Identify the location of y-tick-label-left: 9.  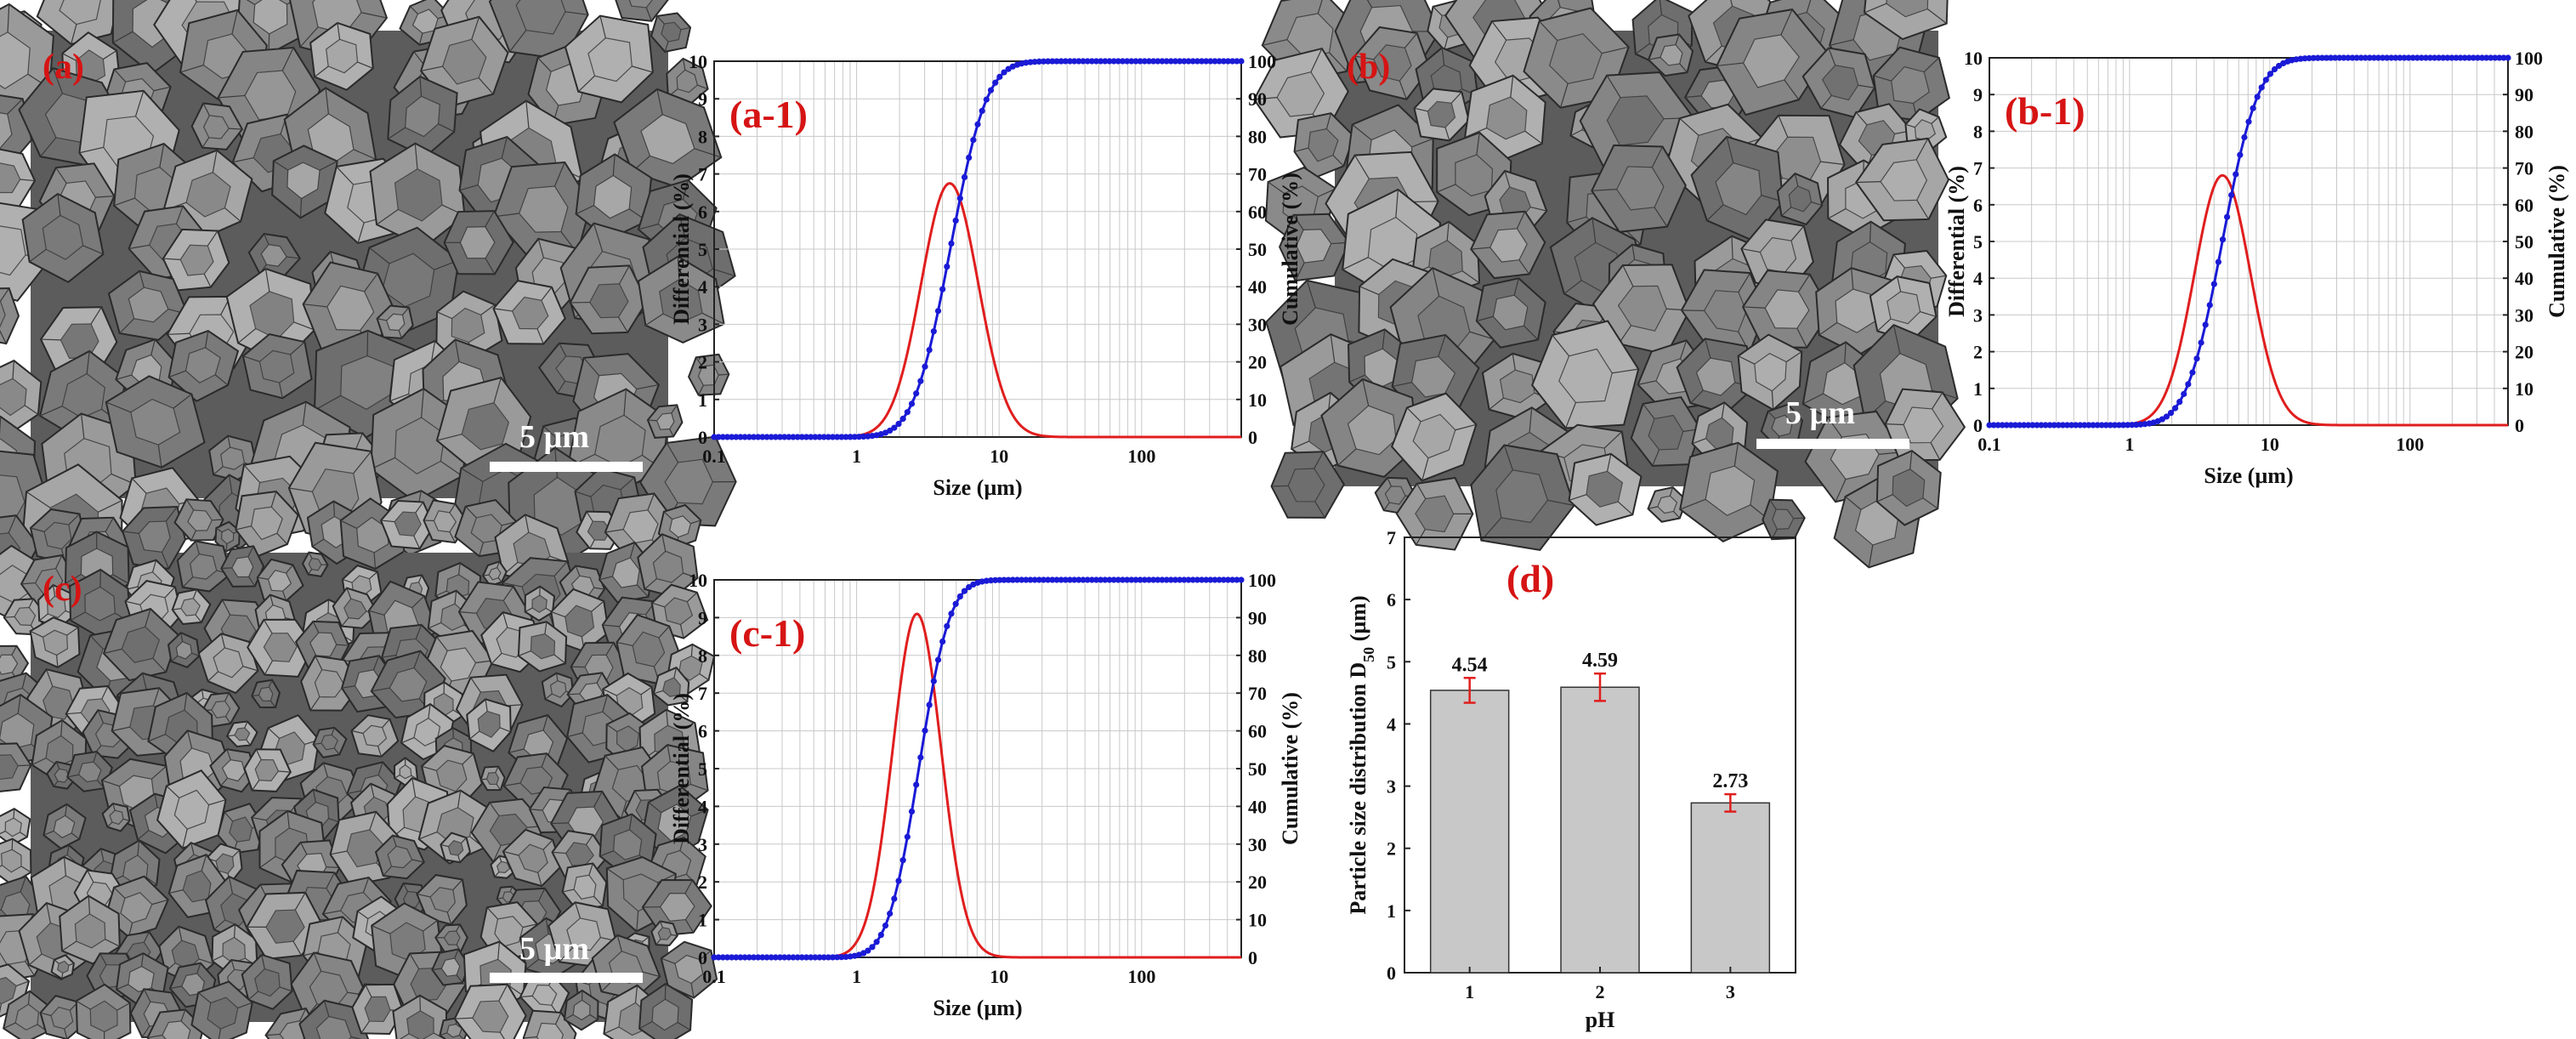
(703, 99).